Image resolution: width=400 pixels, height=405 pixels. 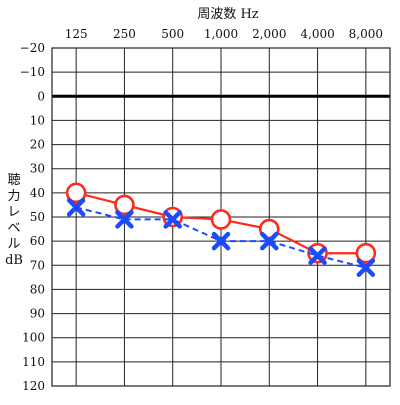 I want to click on y-tick-label: 10, so click(x=37, y=120).